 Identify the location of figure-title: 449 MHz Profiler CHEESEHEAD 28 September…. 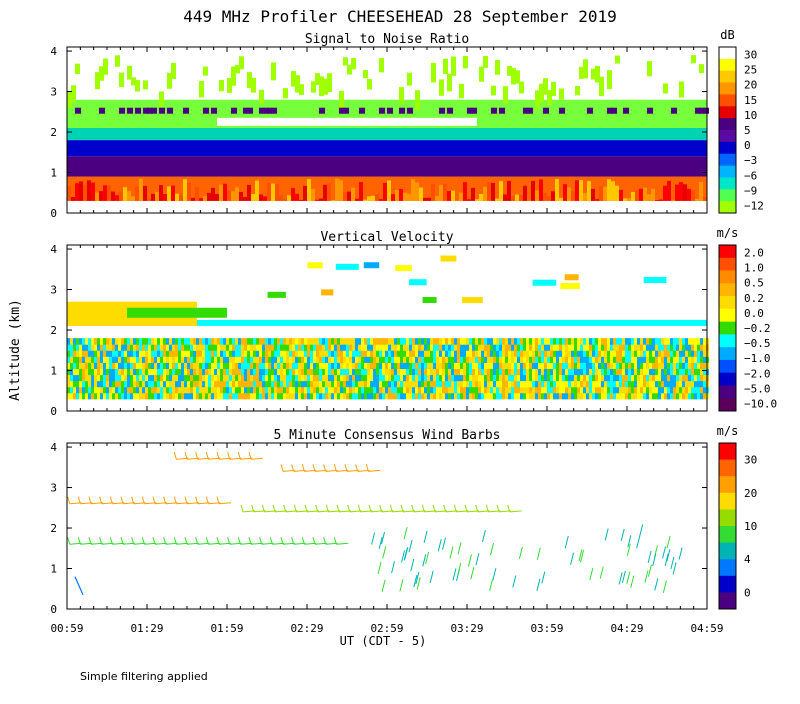
(399, 16).